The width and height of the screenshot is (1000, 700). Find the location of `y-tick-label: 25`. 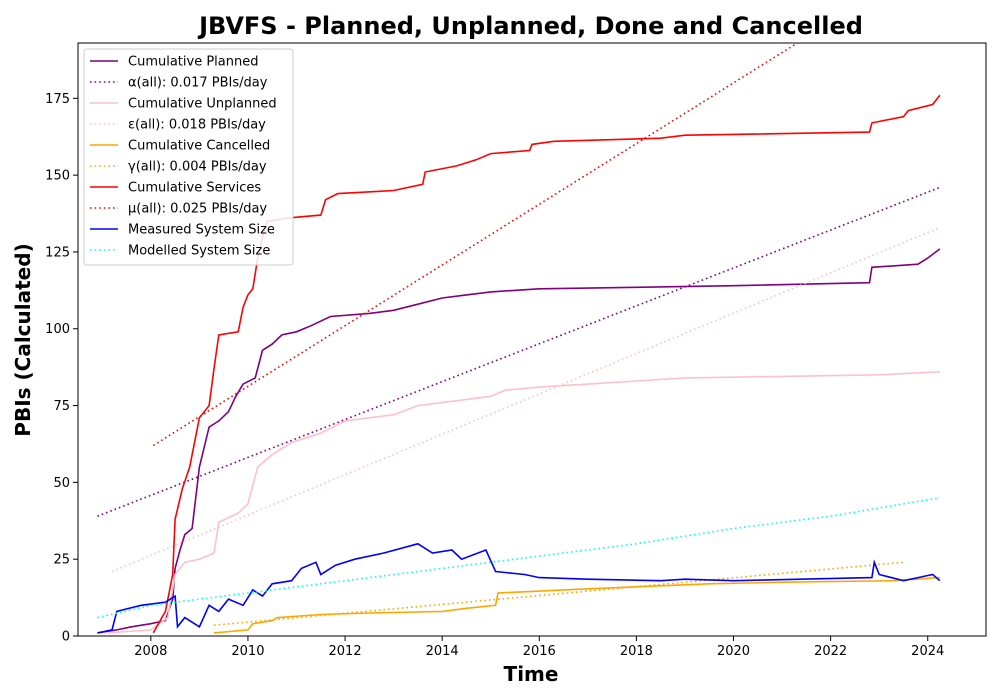

y-tick-label: 25 is located at coordinates (61, 560).